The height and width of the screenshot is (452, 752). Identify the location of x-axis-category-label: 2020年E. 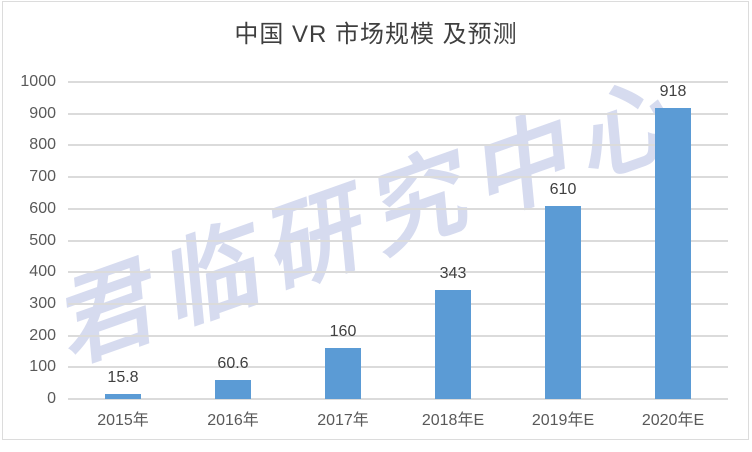
(673, 420).